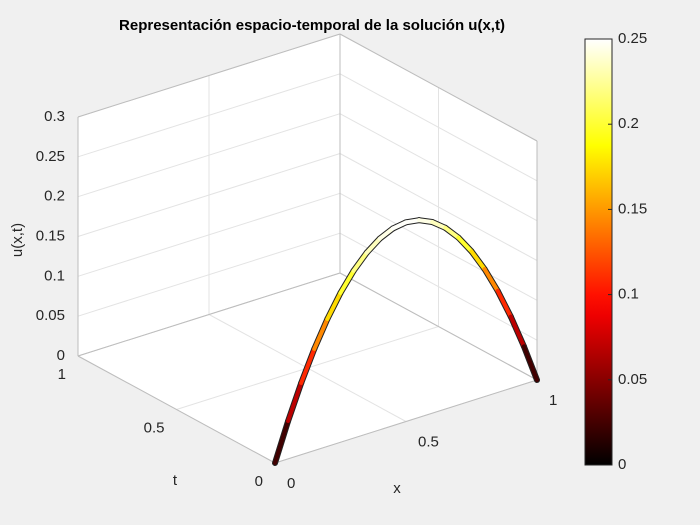  Describe the element at coordinates (61, 355) in the screenshot. I see `z-tick-label: 0` at that location.